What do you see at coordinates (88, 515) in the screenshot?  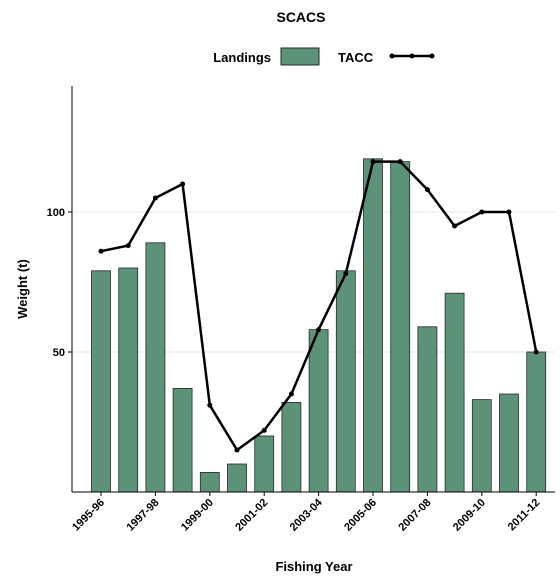 I see `x-tick-label: 1995-96` at bounding box center [88, 515].